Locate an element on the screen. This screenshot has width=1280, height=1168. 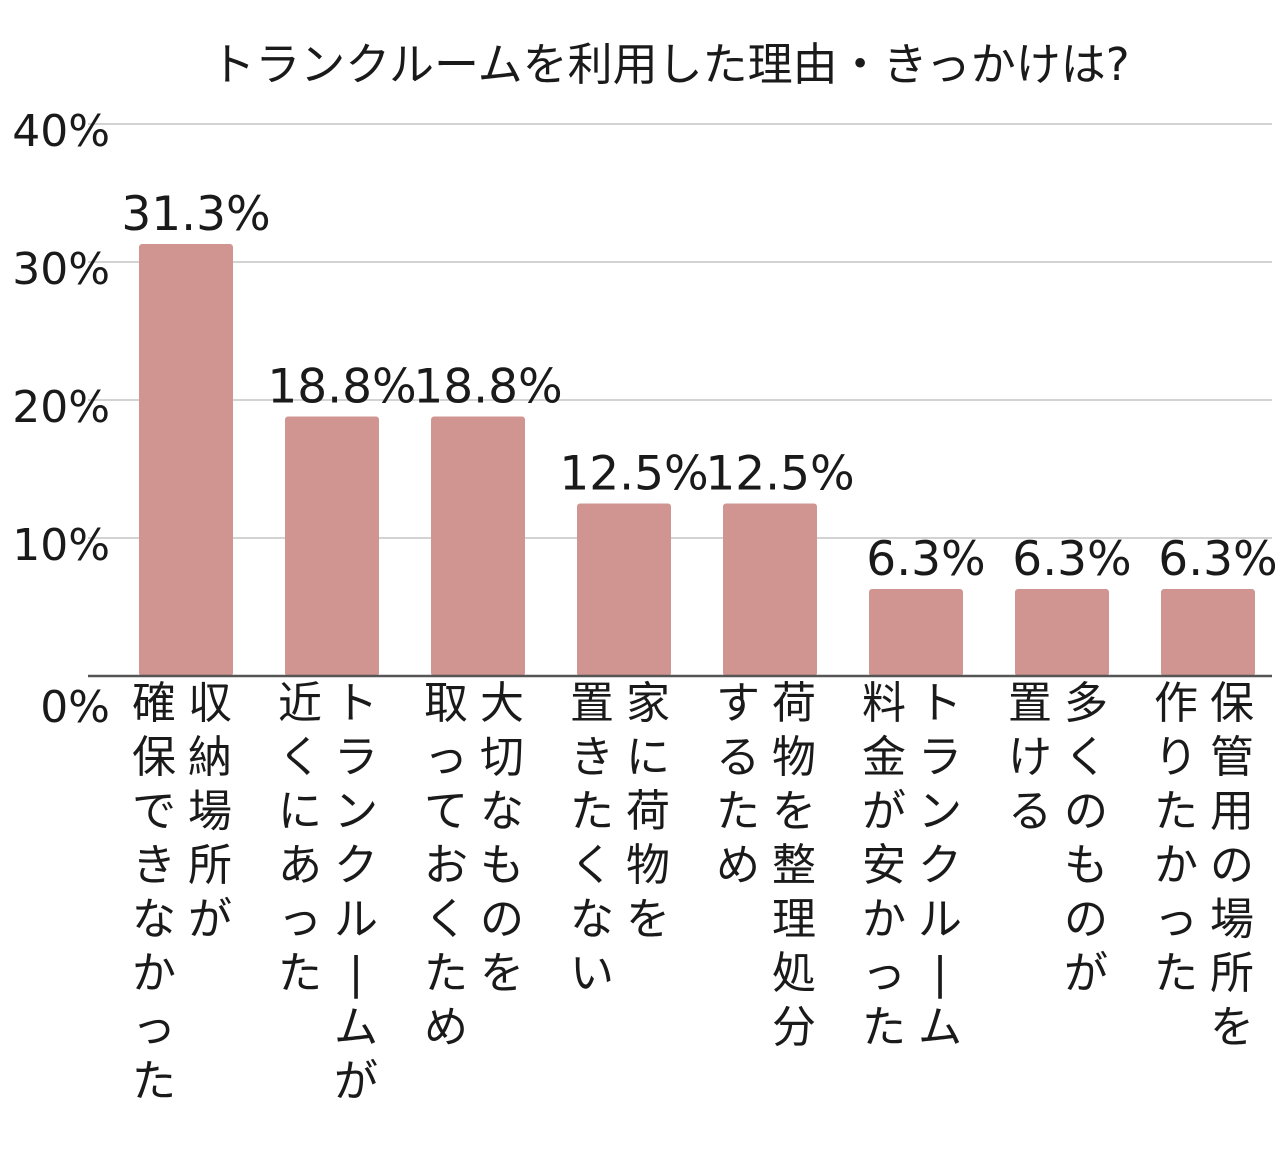
x-tick-label: 収納場所が is located at coordinates (210, 811).